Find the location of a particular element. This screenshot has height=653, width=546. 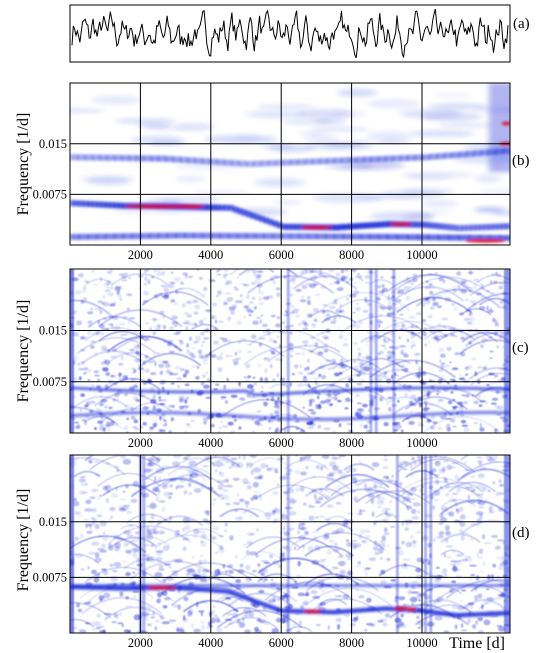

power-peak is located at coordinates (411, 609).